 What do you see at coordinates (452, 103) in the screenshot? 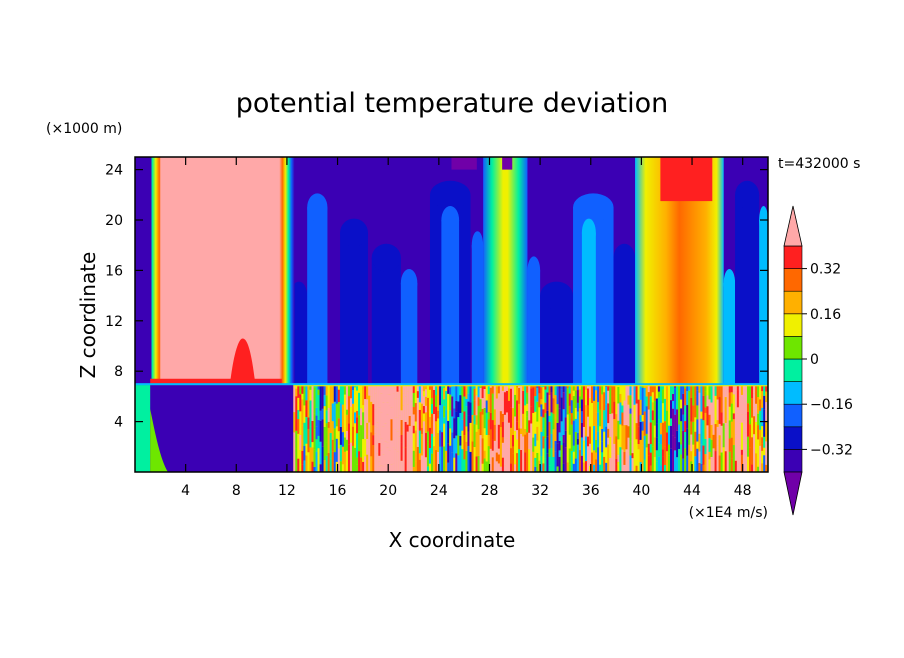
I see `chart-title: potential temperature deviation` at bounding box center [452, 103].